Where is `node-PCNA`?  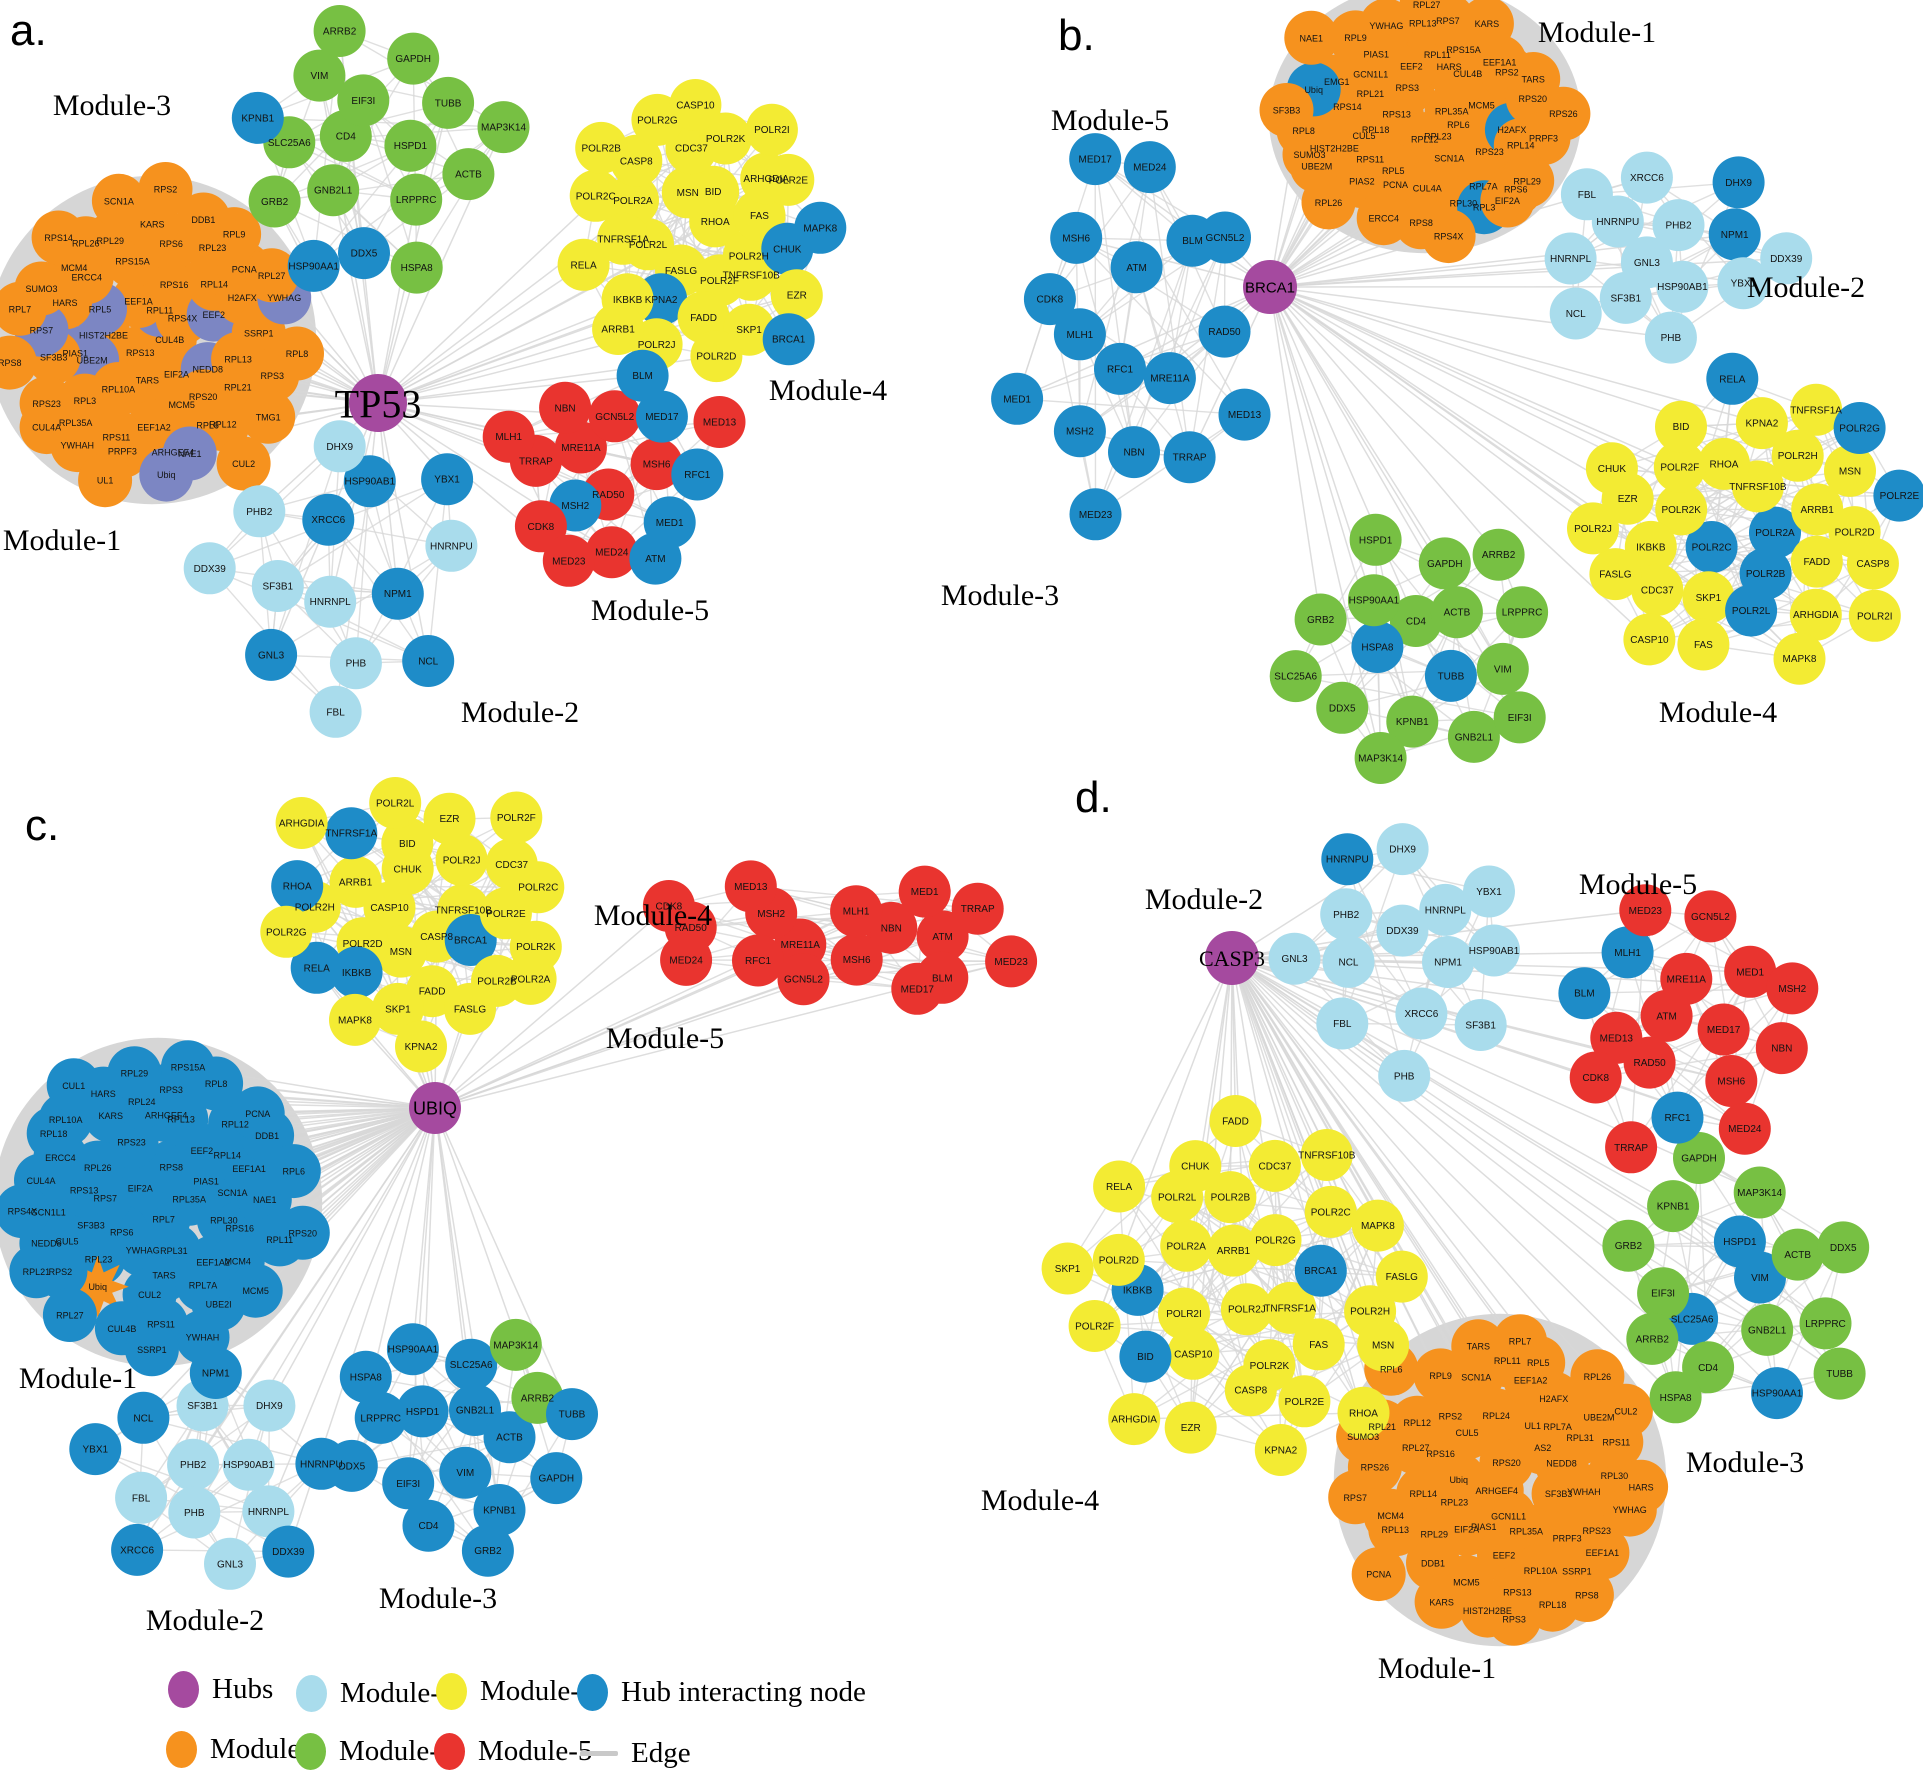 node-PCNA is located at coordinates (1378, 1574).